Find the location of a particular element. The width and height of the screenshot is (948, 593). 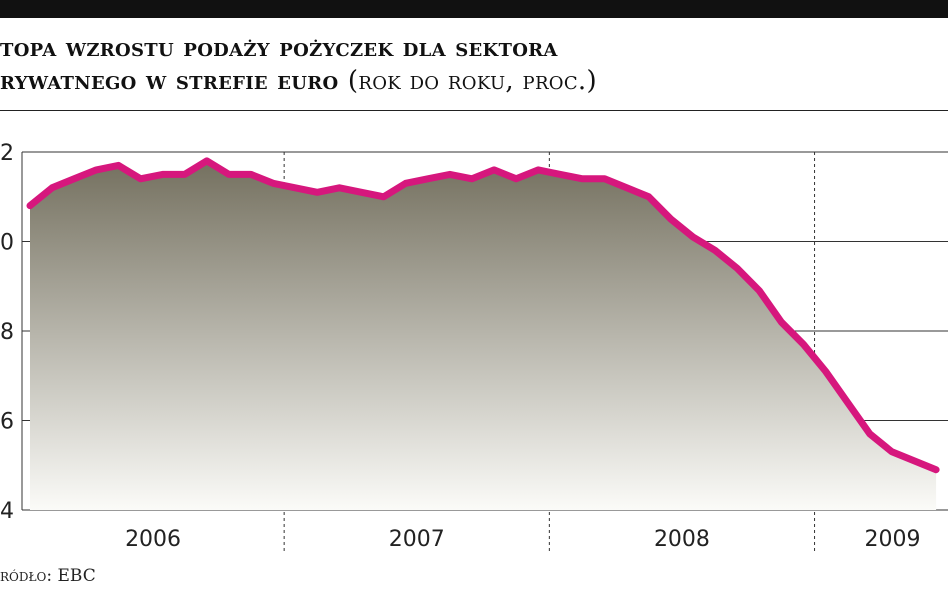

title-line-1: topa wzrostu podaży pożyczek dla sektora is located at coordinates (279, 48).